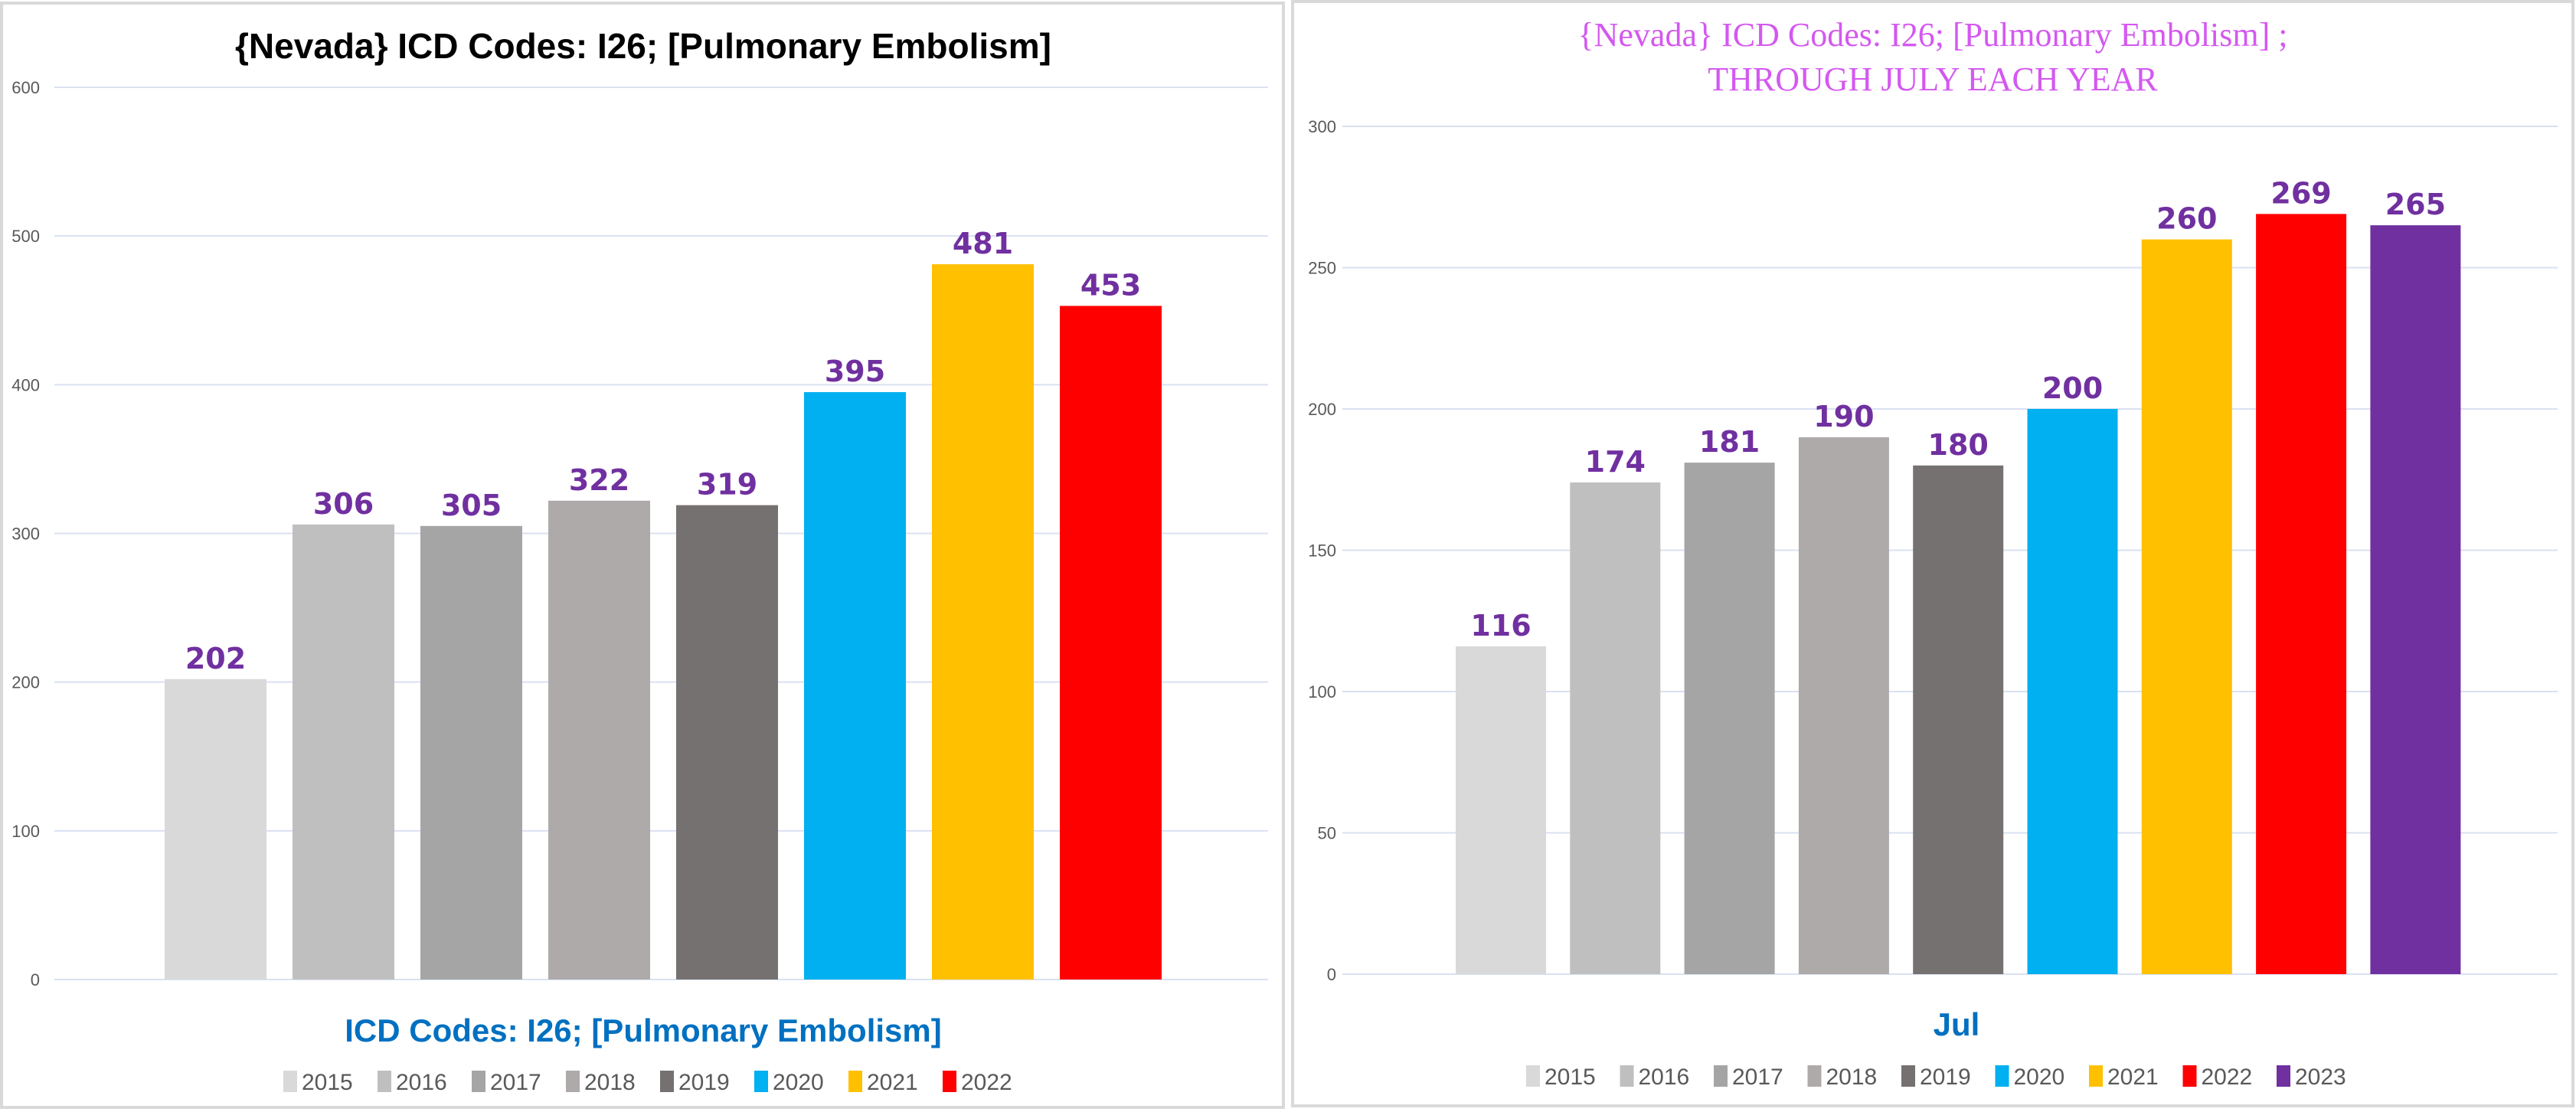 This screenshot has height=1112, width=2576. I want to click on data-label-2022: 269, so click(2300, 193).